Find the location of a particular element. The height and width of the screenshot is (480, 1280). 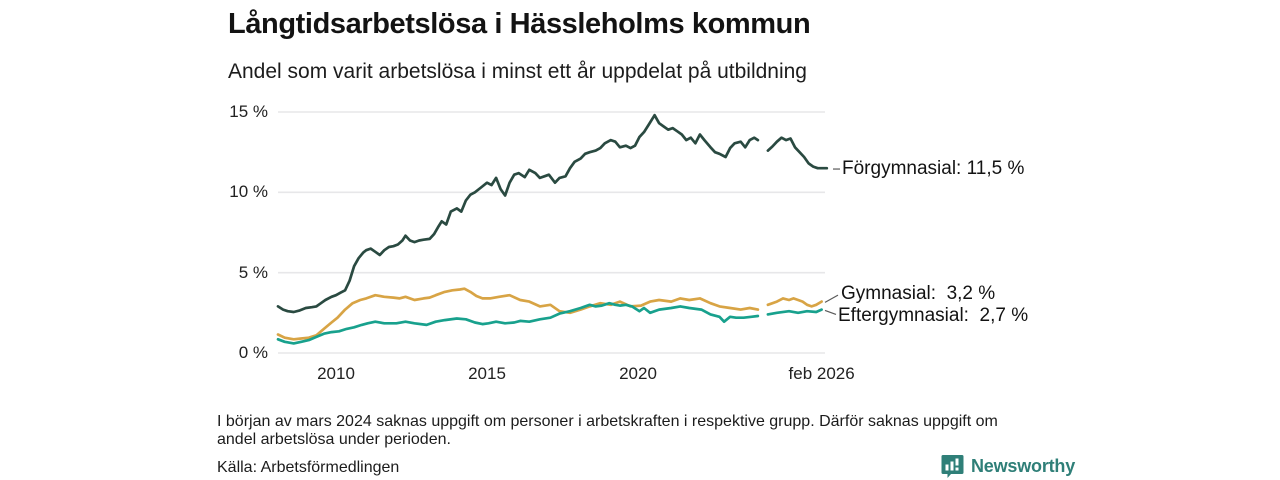

x-axis-tick-label: 2020 is located at coordinates (638, 373).